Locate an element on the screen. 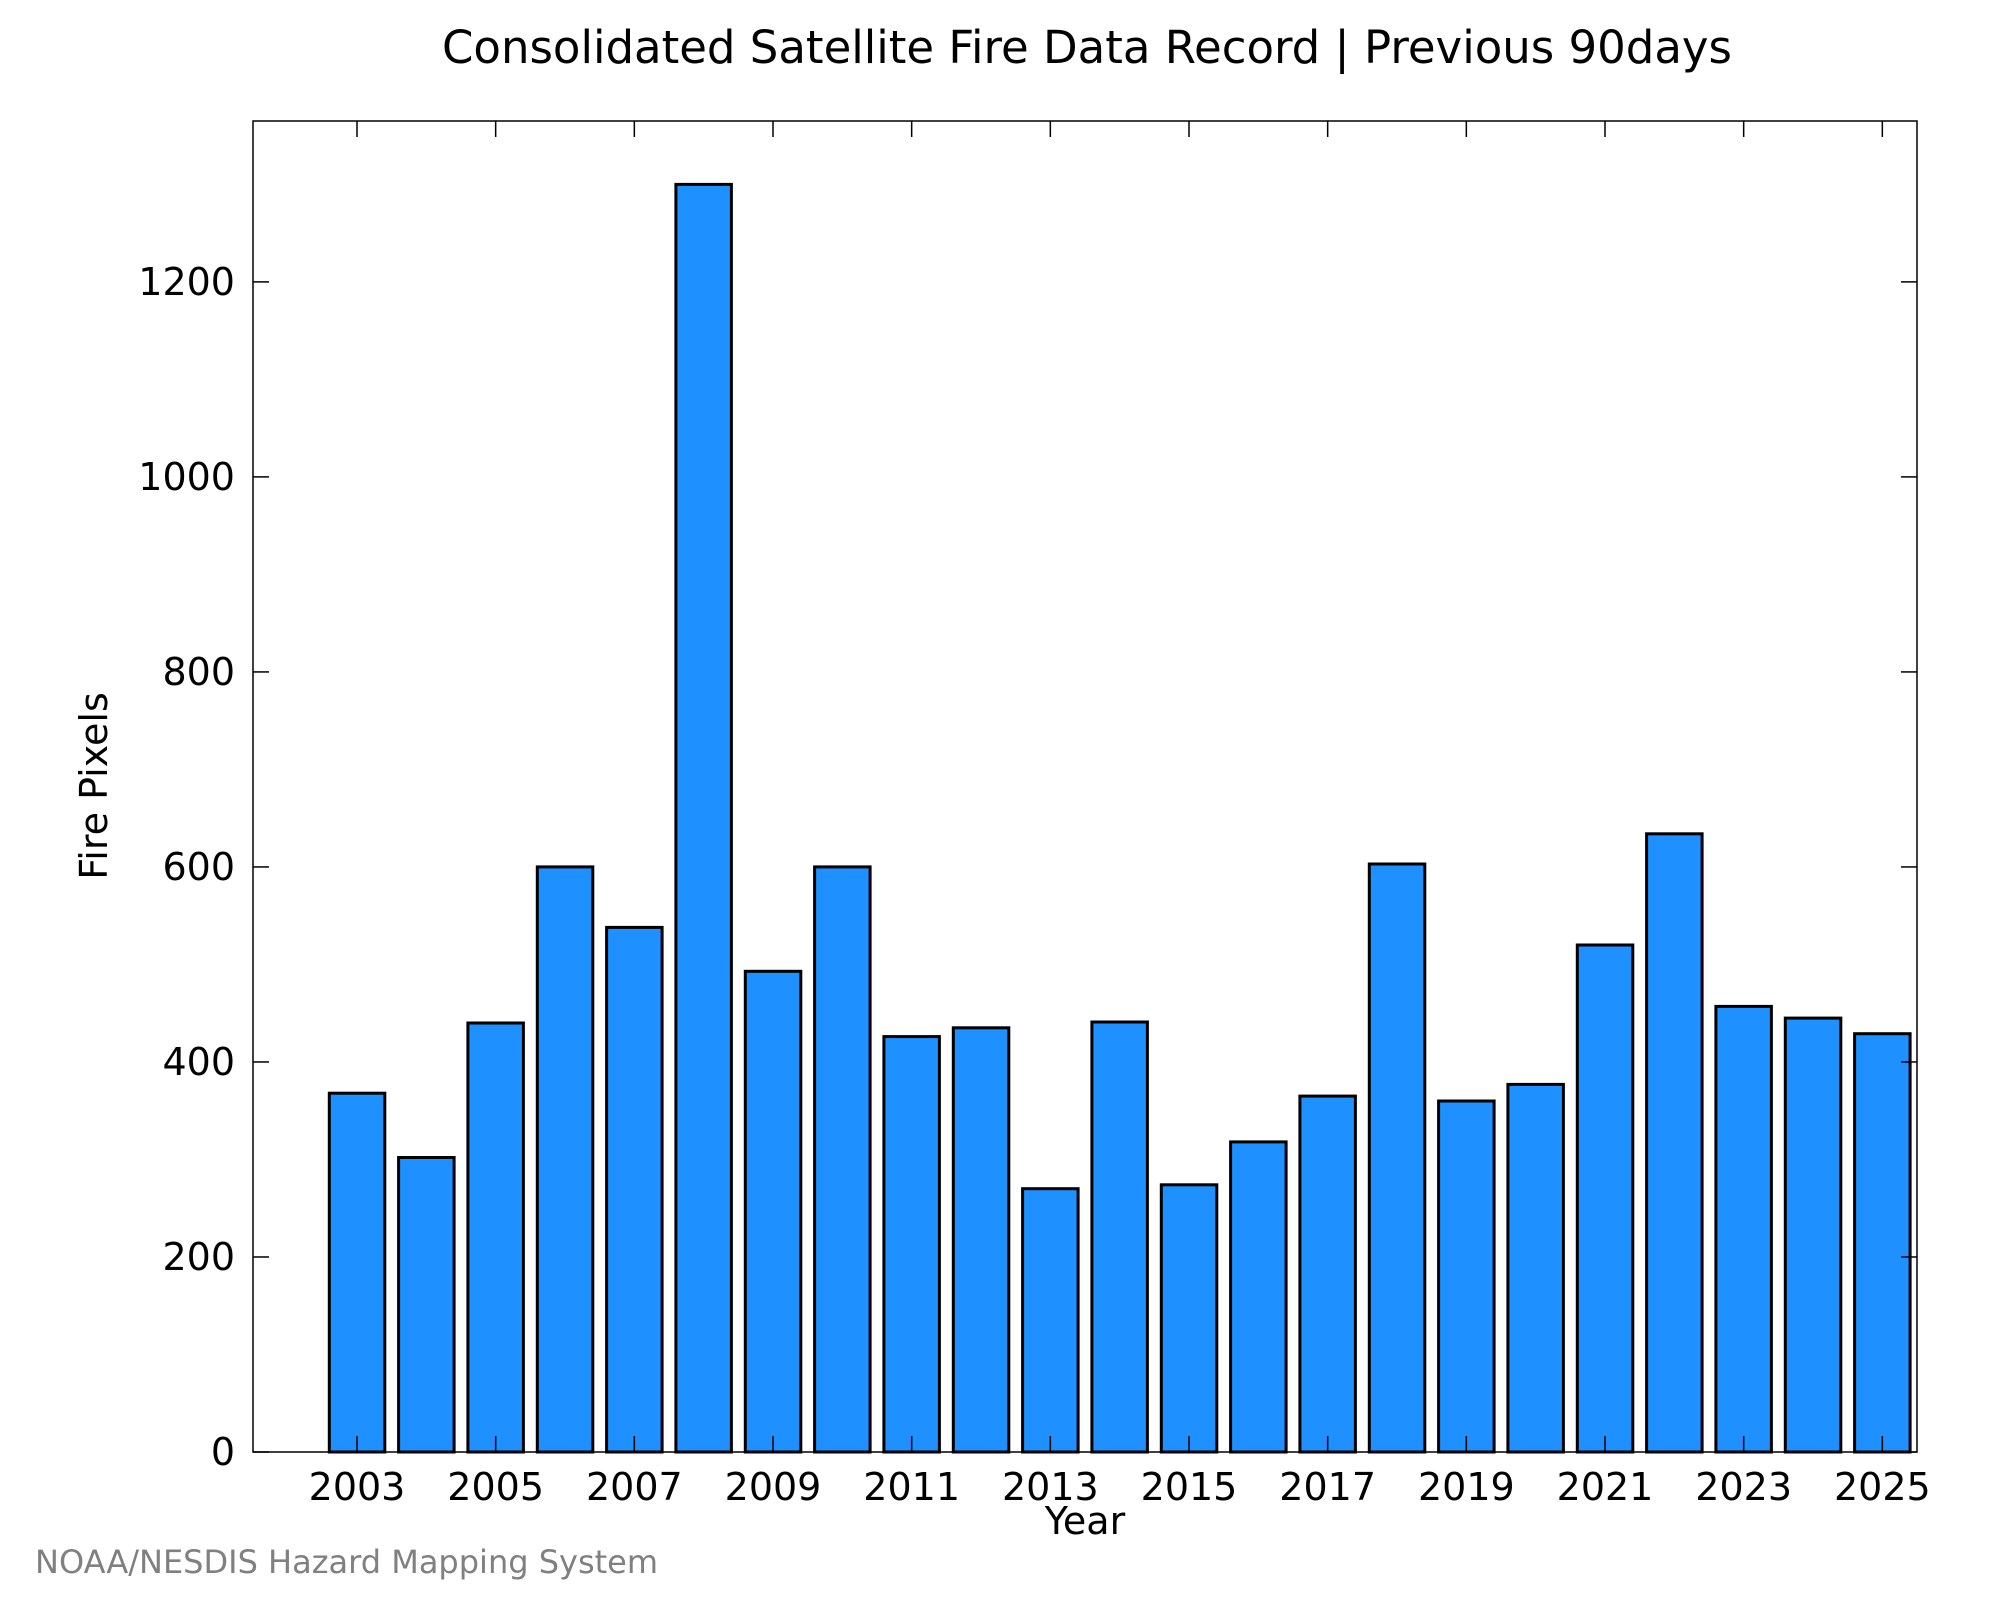  x-tick-label: 2023 is located at coordinates (1743, 1487).